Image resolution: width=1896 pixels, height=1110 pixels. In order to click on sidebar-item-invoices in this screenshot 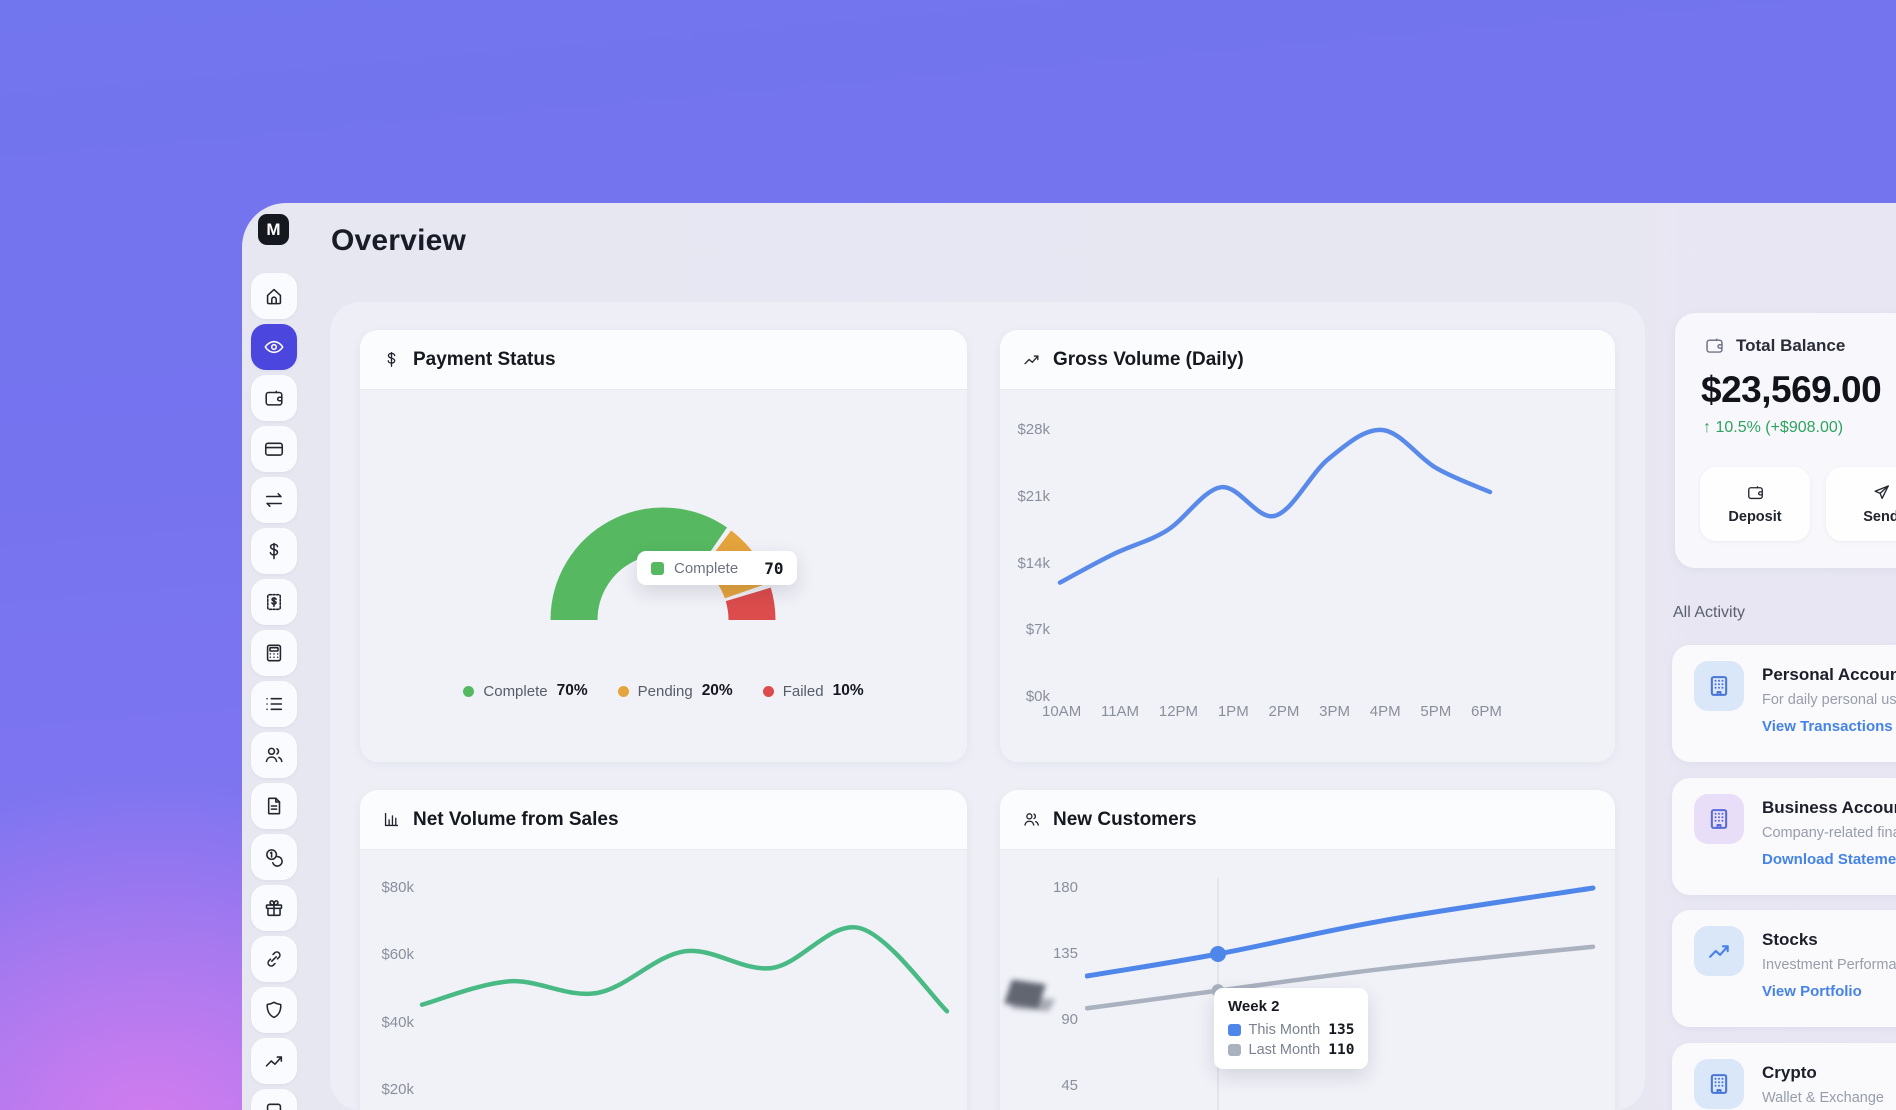, I will do `click(274, 602)`.